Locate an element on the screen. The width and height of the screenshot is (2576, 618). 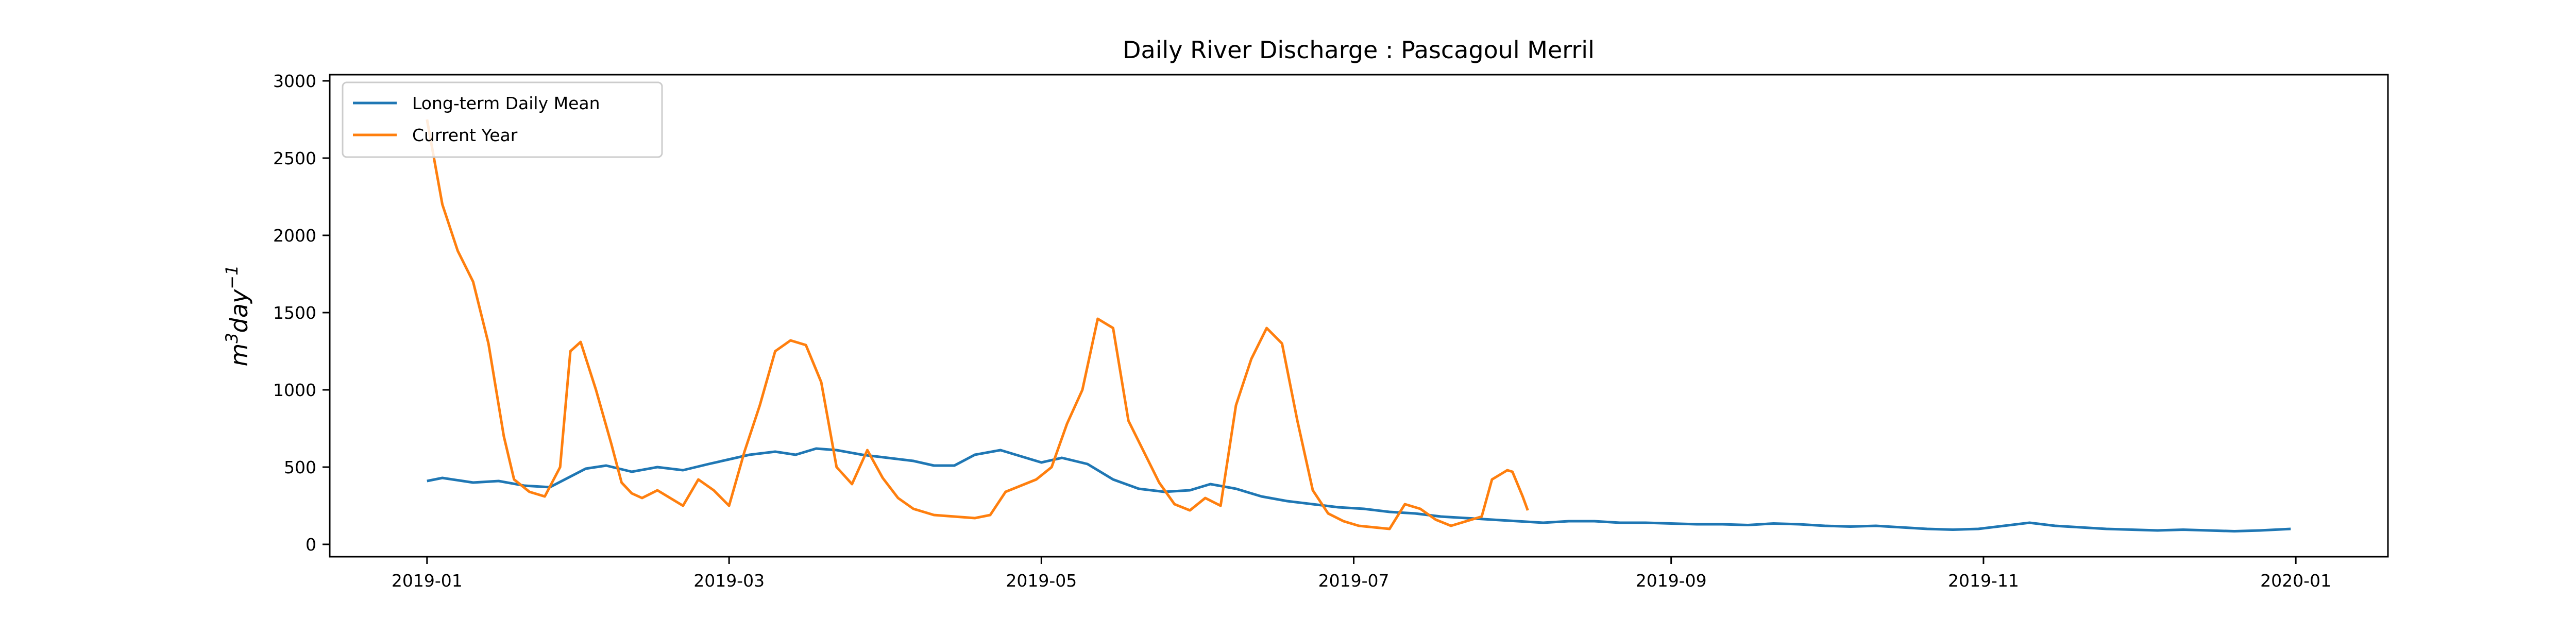
y-tick-label: 500 is located at coordinates (300, 467).